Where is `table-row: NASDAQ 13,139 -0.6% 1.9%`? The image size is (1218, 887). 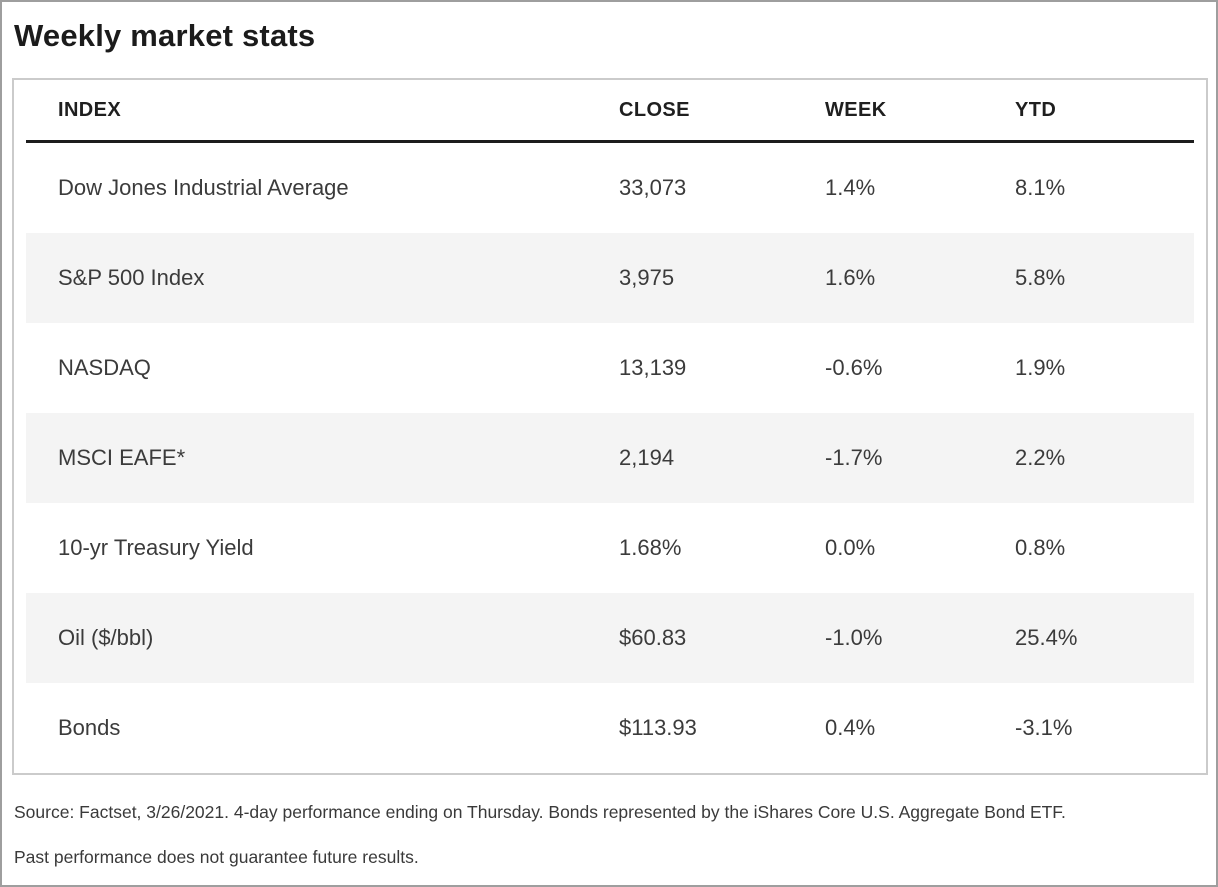
table-row: NASDAQ 13,139 -0.6% 1.9% is located at coordinates (610, 368).